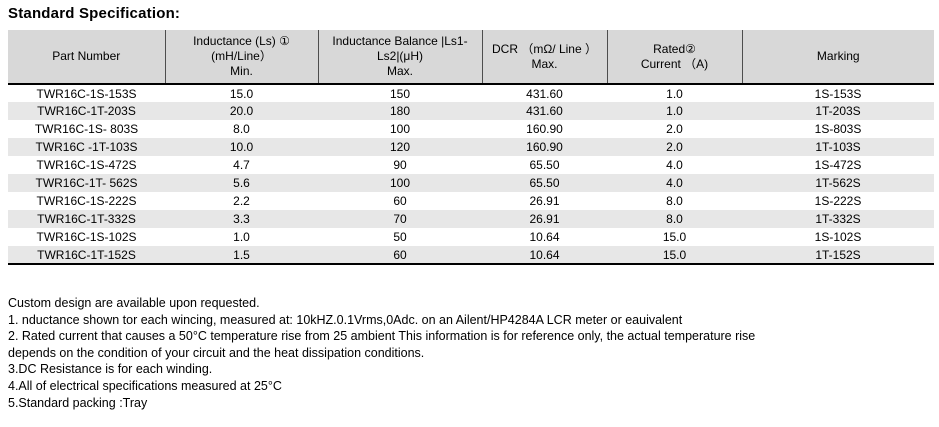 The height and width of the screenshot is (427, 939). I want to click on page-title: Standard Specification:, so click(94, 13).